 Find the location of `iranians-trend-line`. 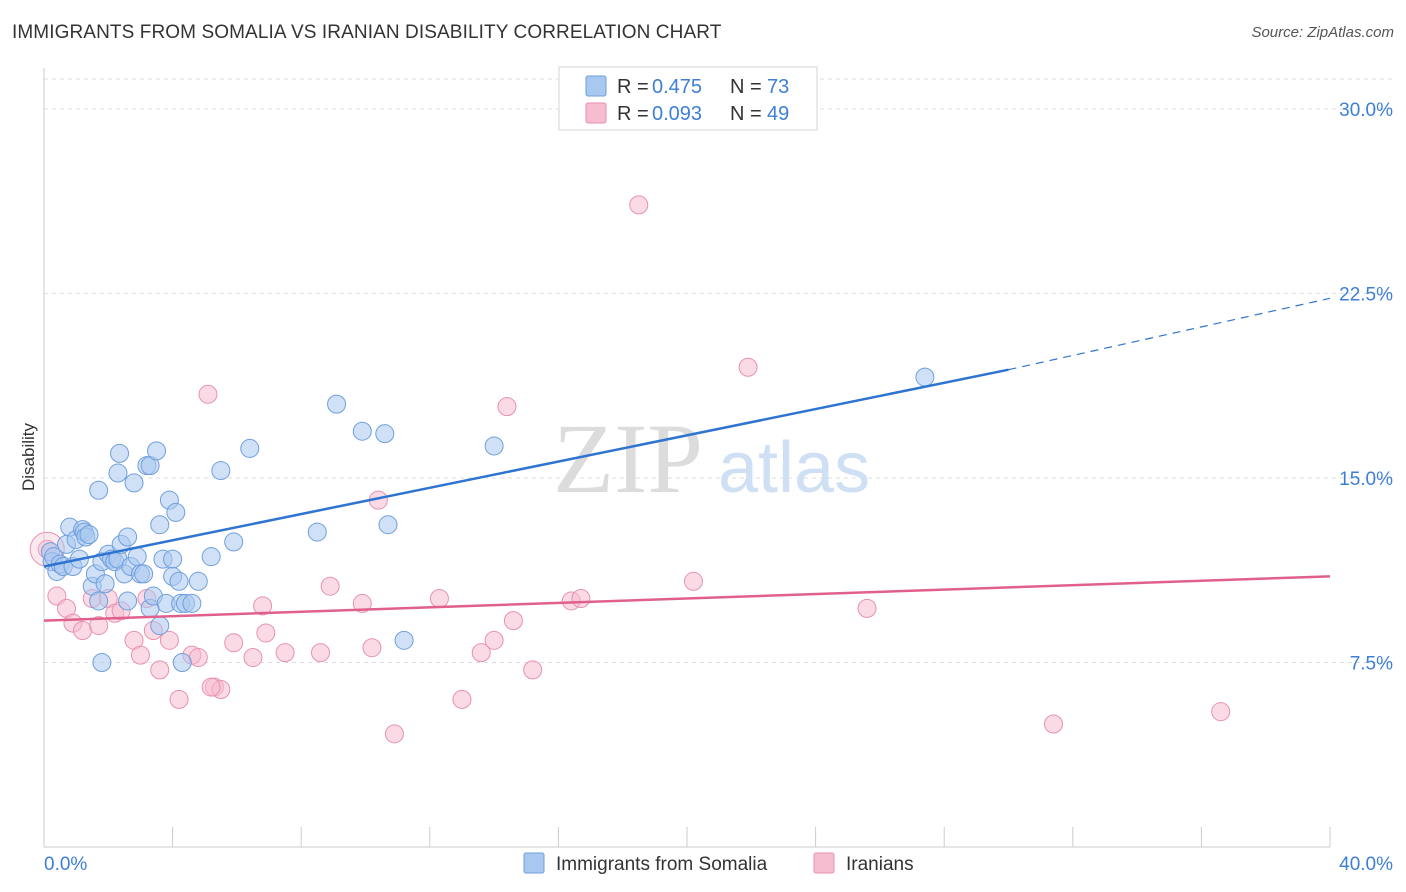

iranians-trend-line is located at coordinates (687, 598).